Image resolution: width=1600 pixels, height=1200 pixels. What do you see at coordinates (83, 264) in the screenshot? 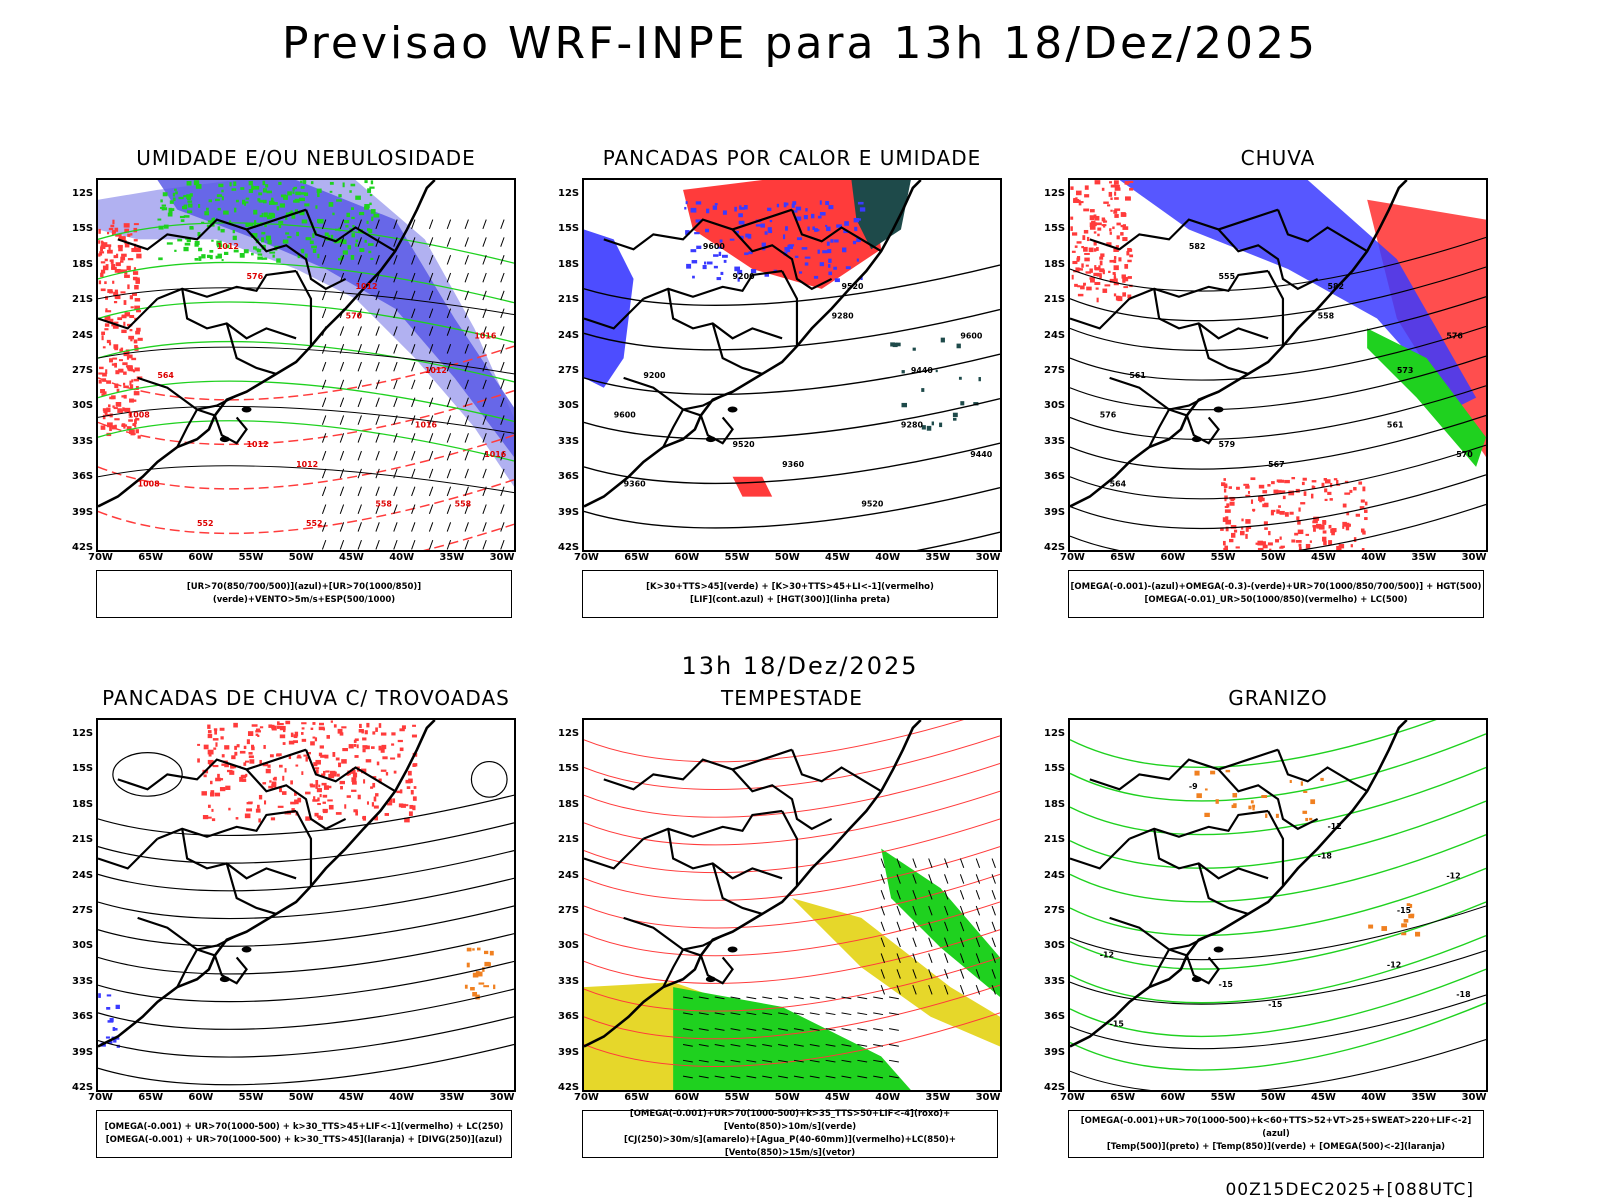
I see `latitude-label: 18S` at bounding box center [83, 264].